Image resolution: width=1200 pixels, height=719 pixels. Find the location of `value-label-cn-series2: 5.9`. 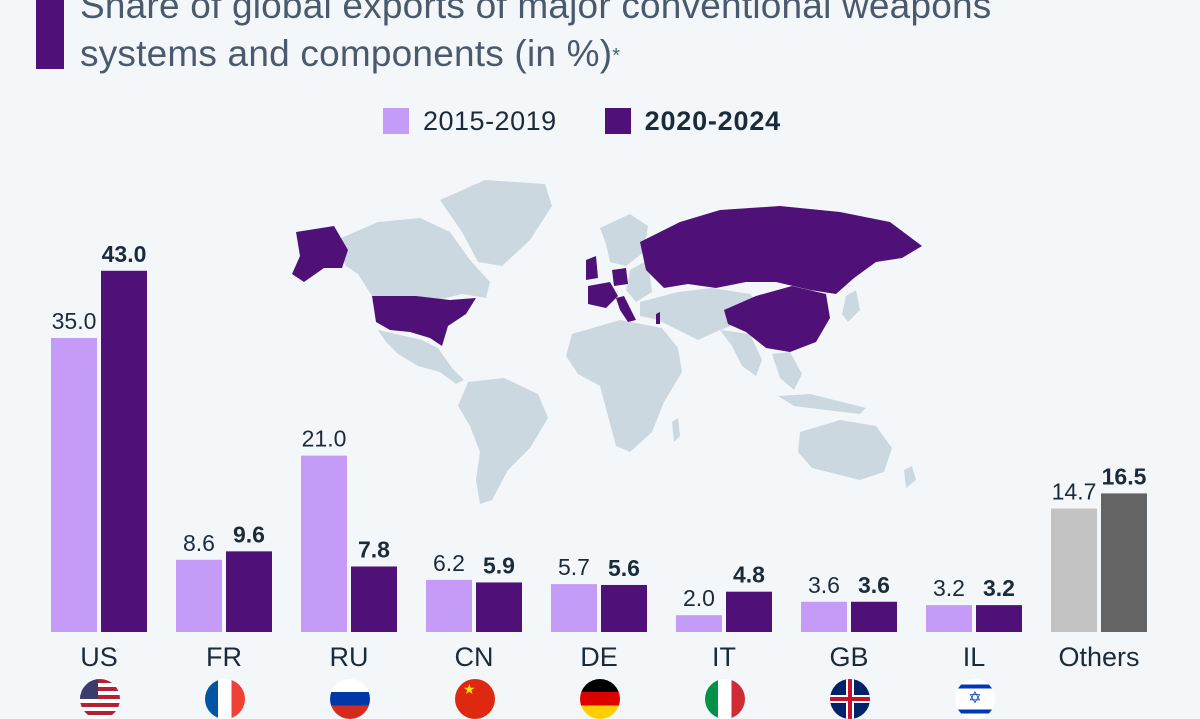

value-label-cn-series2: 5.9 is located at coordinates (499, 565).